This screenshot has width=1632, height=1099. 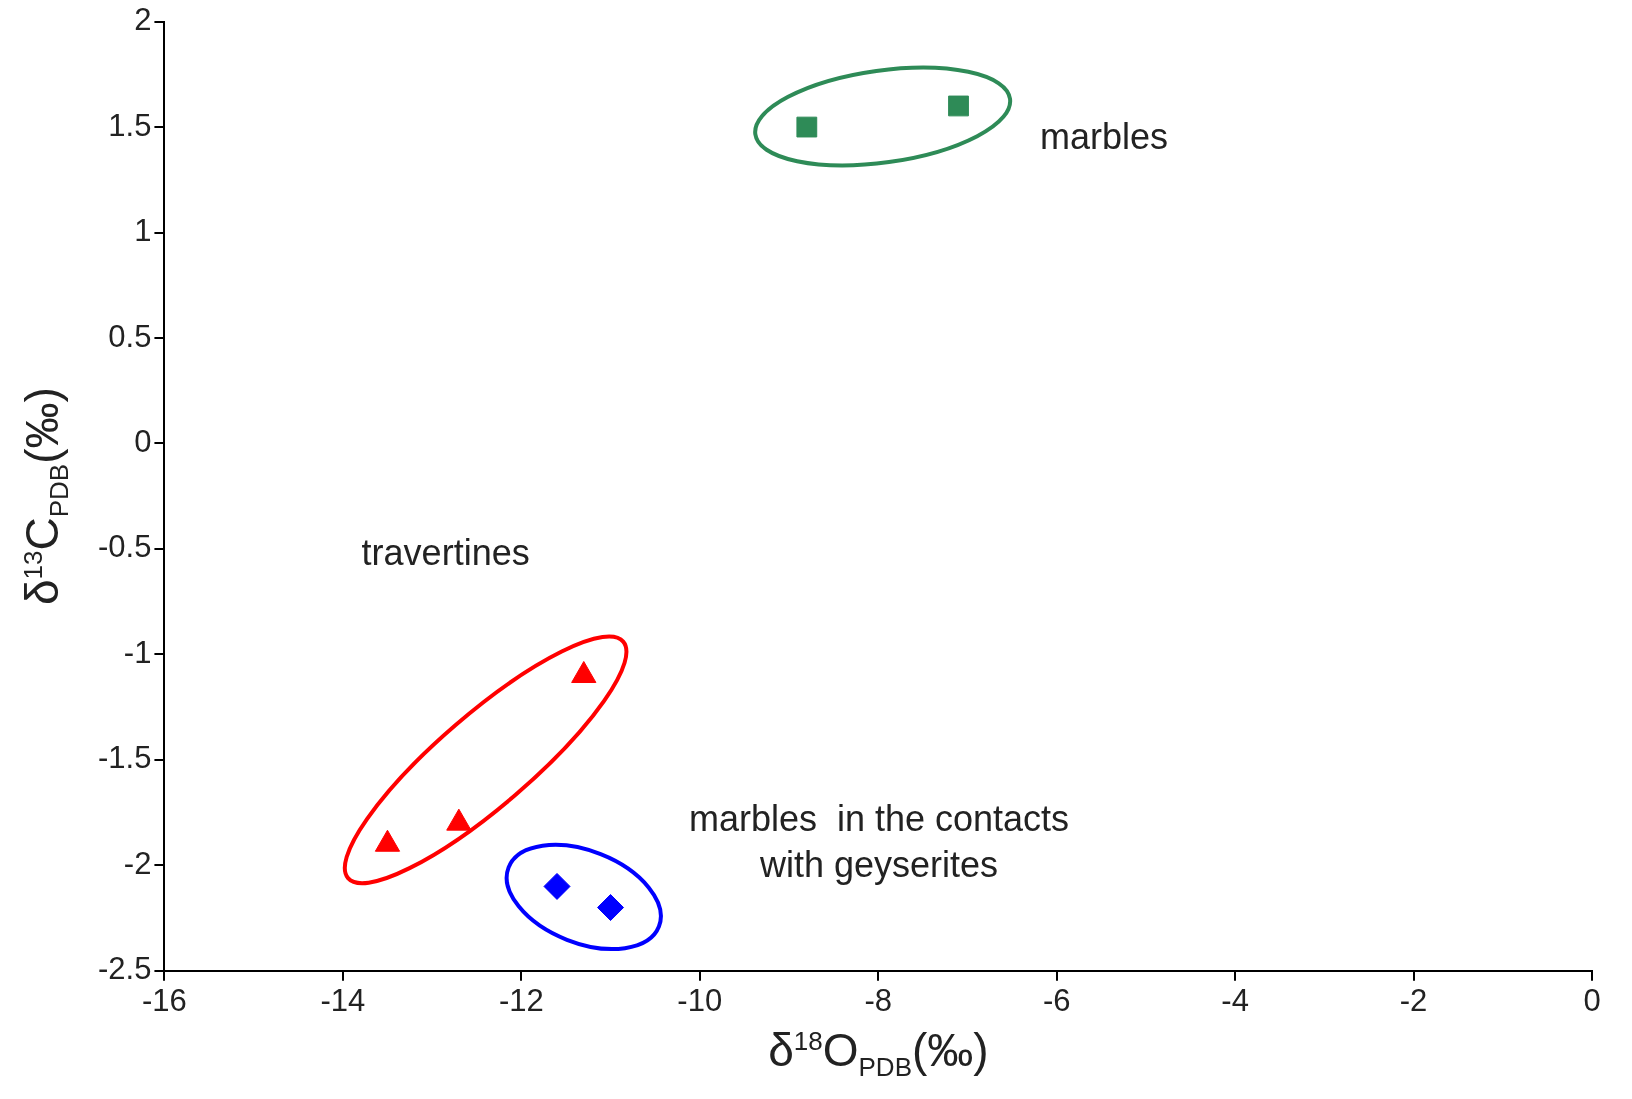 I want to click on y-tick-label: 2, so click(x=143, y=20).